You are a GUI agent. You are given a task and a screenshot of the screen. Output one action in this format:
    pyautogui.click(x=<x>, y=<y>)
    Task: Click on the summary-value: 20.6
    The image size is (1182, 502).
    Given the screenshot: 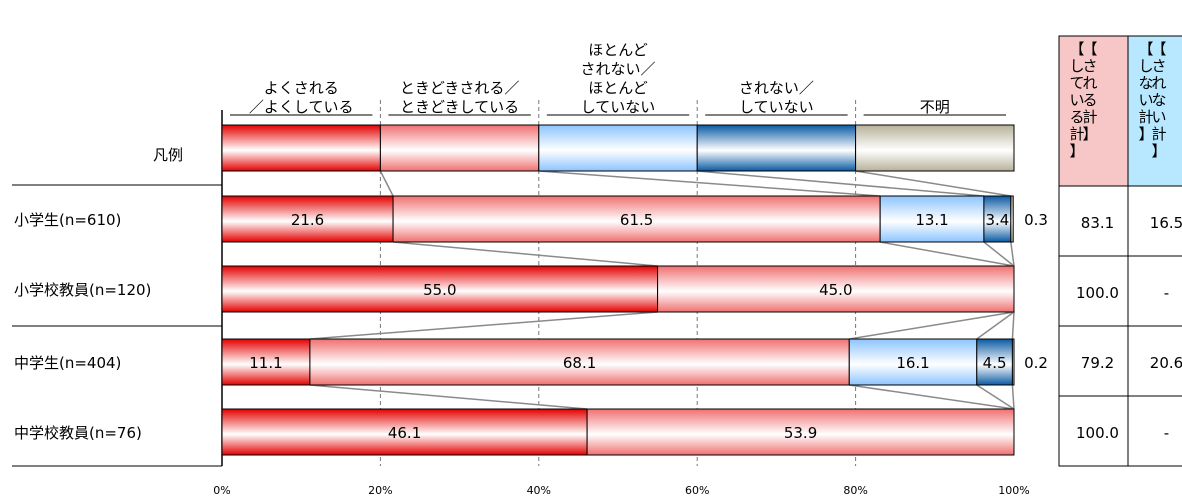 What is the action you would take?
    pyautogui.click(x=1166, y=363)
    